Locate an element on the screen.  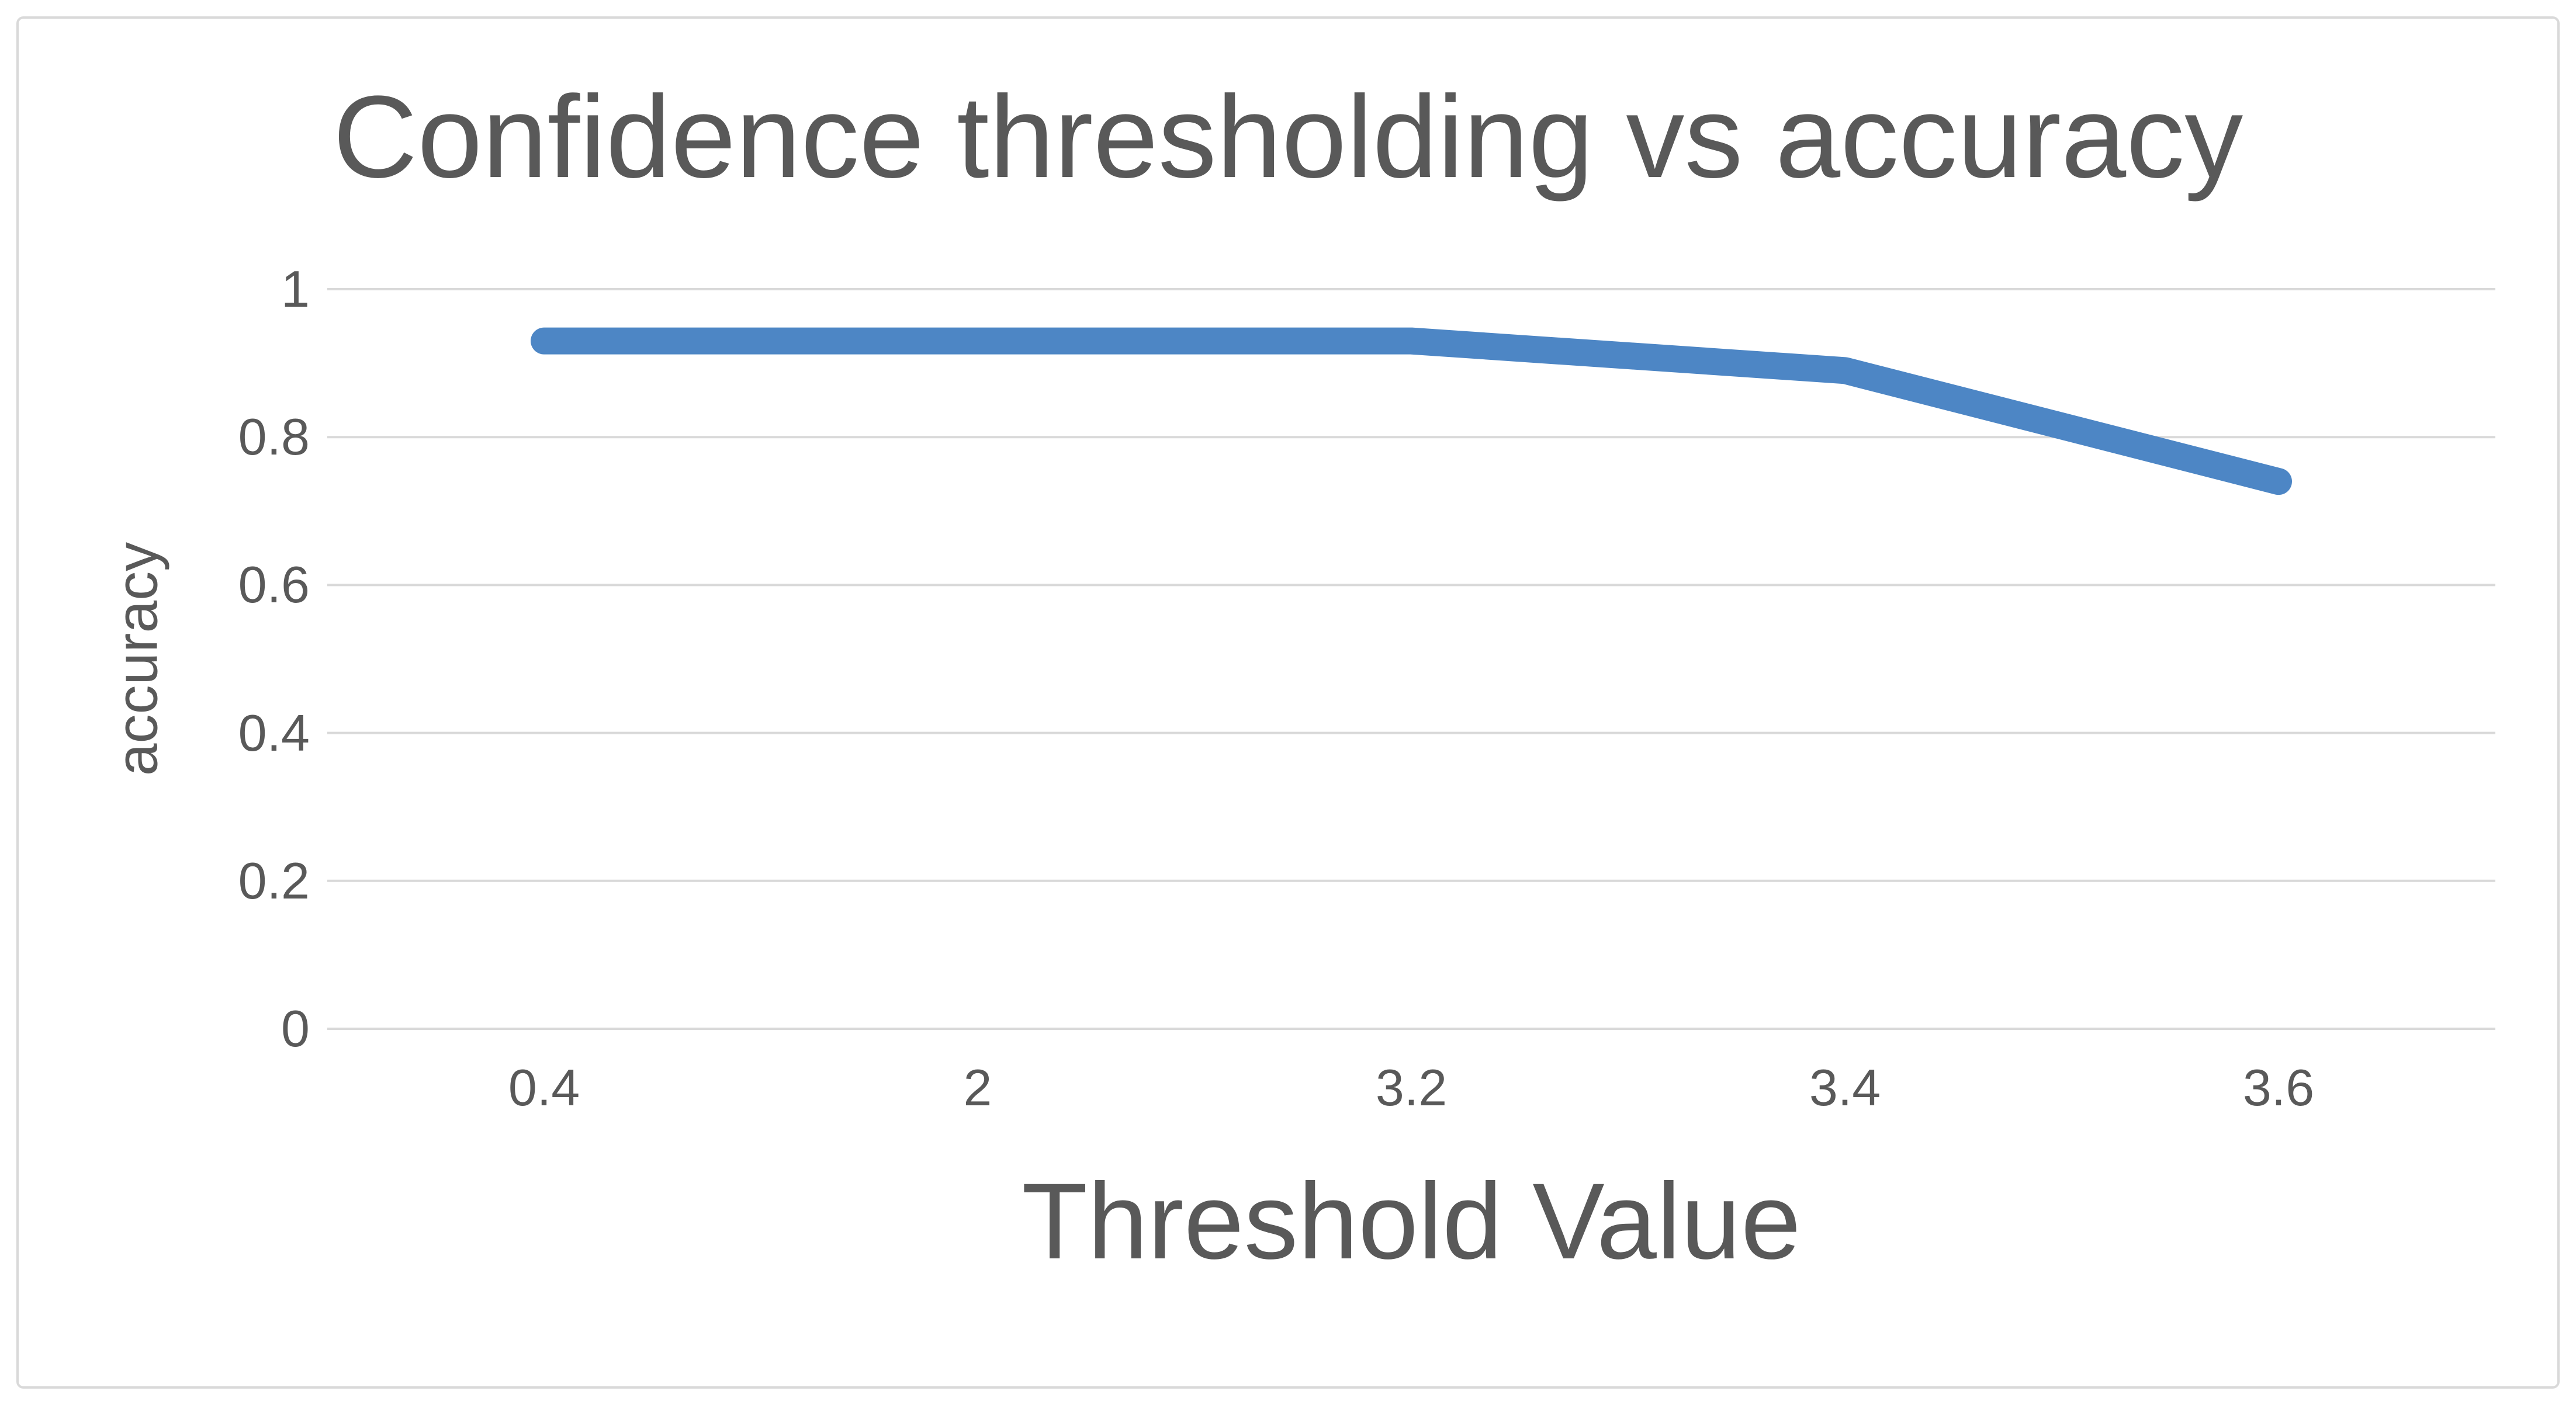
chart-title: Confidence thresholding vs accuracy is located at coordinates (1288, 137).